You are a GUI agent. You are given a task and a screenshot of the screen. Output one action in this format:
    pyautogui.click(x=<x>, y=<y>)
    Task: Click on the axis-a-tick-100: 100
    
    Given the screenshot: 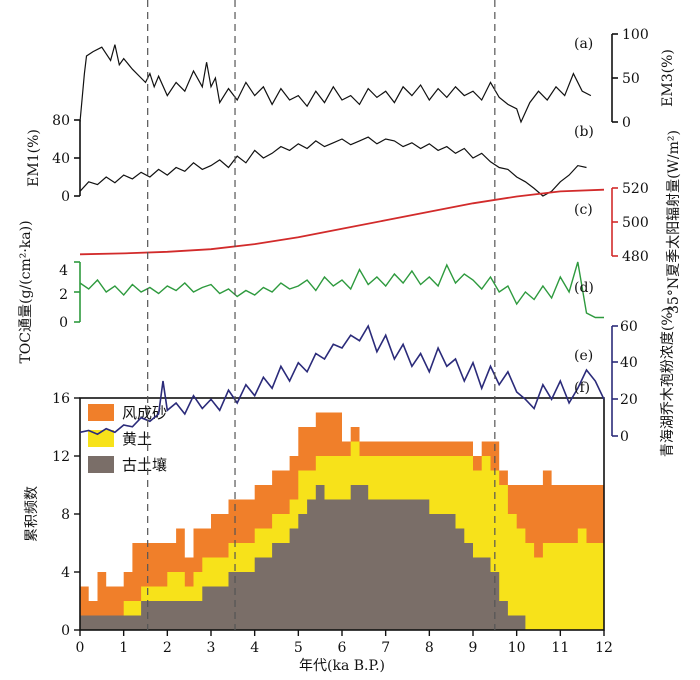 What is the action you would take?
    pyautogui.click(x=635, y=35)
    